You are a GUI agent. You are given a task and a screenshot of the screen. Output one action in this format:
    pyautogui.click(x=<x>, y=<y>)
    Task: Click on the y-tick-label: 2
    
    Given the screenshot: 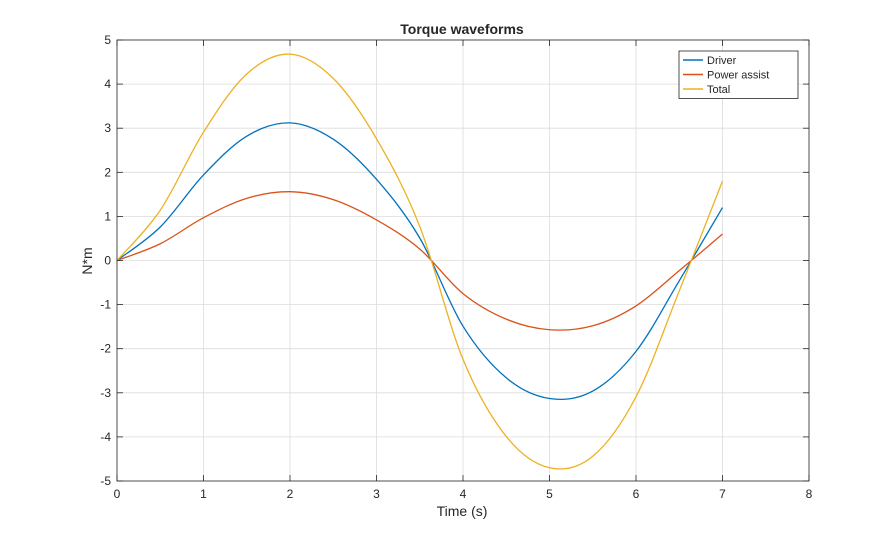 What is the action you would take?
    pyautogui.click(x=107, y=172)
    